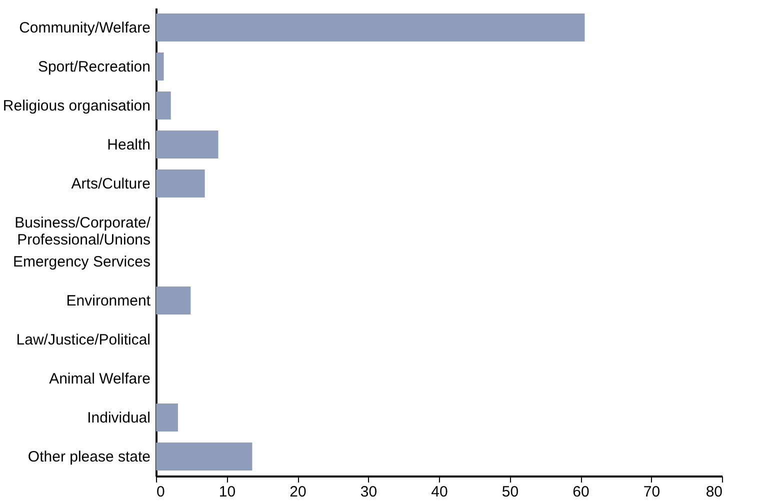  I want to click on y-tick-label: Emergency Services, so click(81, 262).